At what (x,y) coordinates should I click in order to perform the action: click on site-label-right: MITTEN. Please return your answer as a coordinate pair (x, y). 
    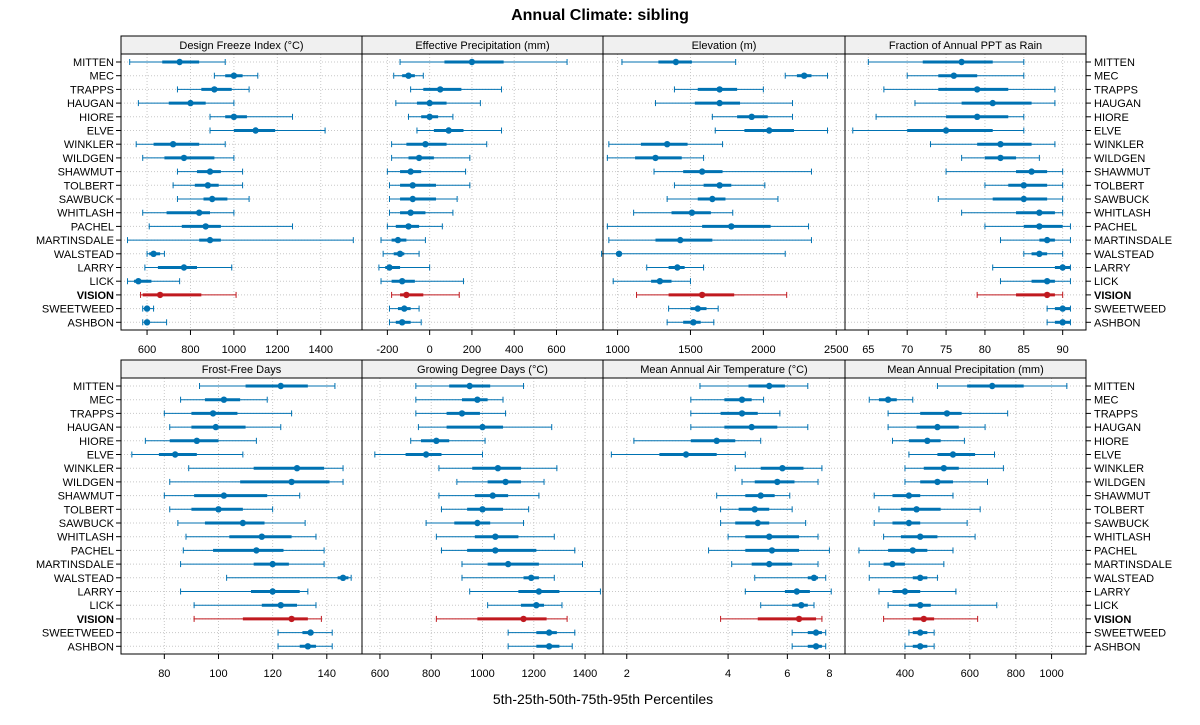
    Looking at the image, I should click on (1114, 387).